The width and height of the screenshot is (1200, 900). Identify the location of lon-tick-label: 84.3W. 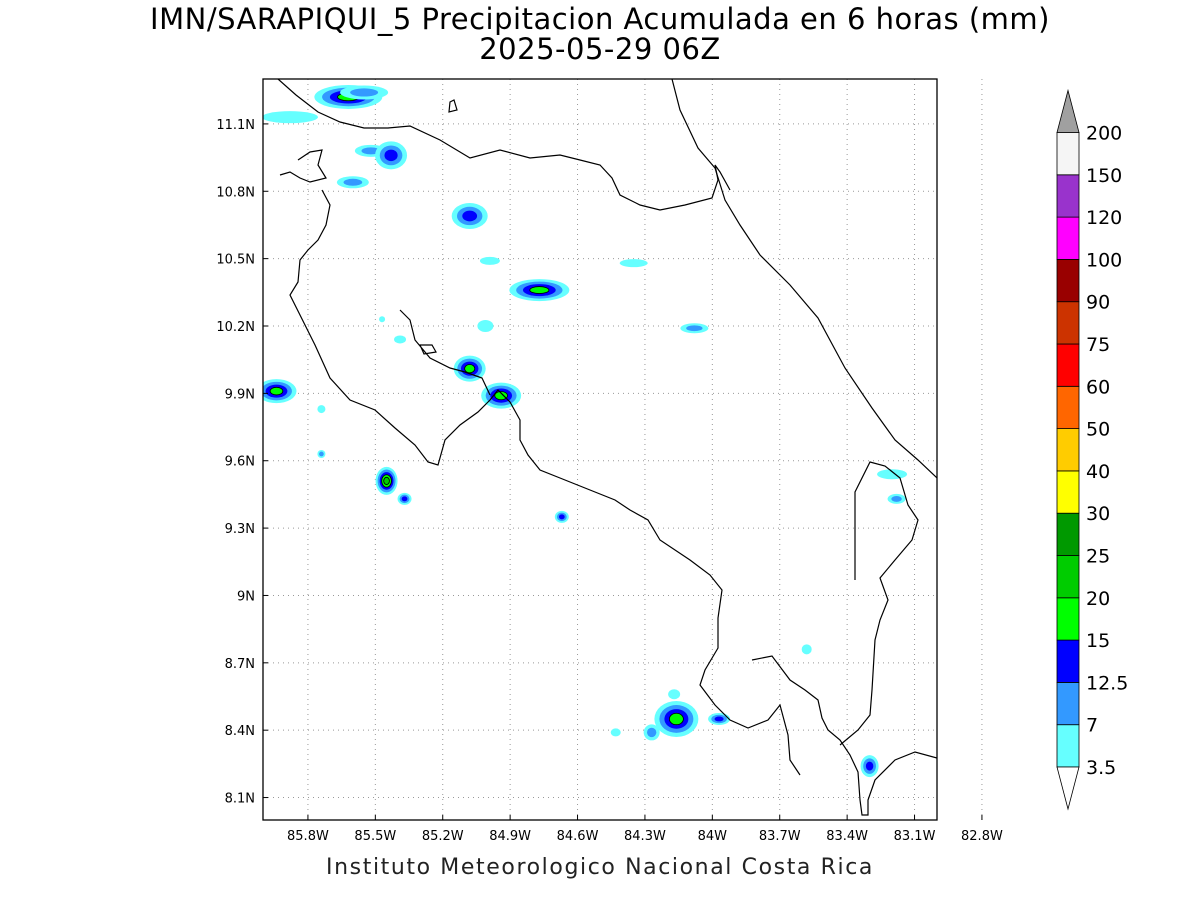
(645, 836).